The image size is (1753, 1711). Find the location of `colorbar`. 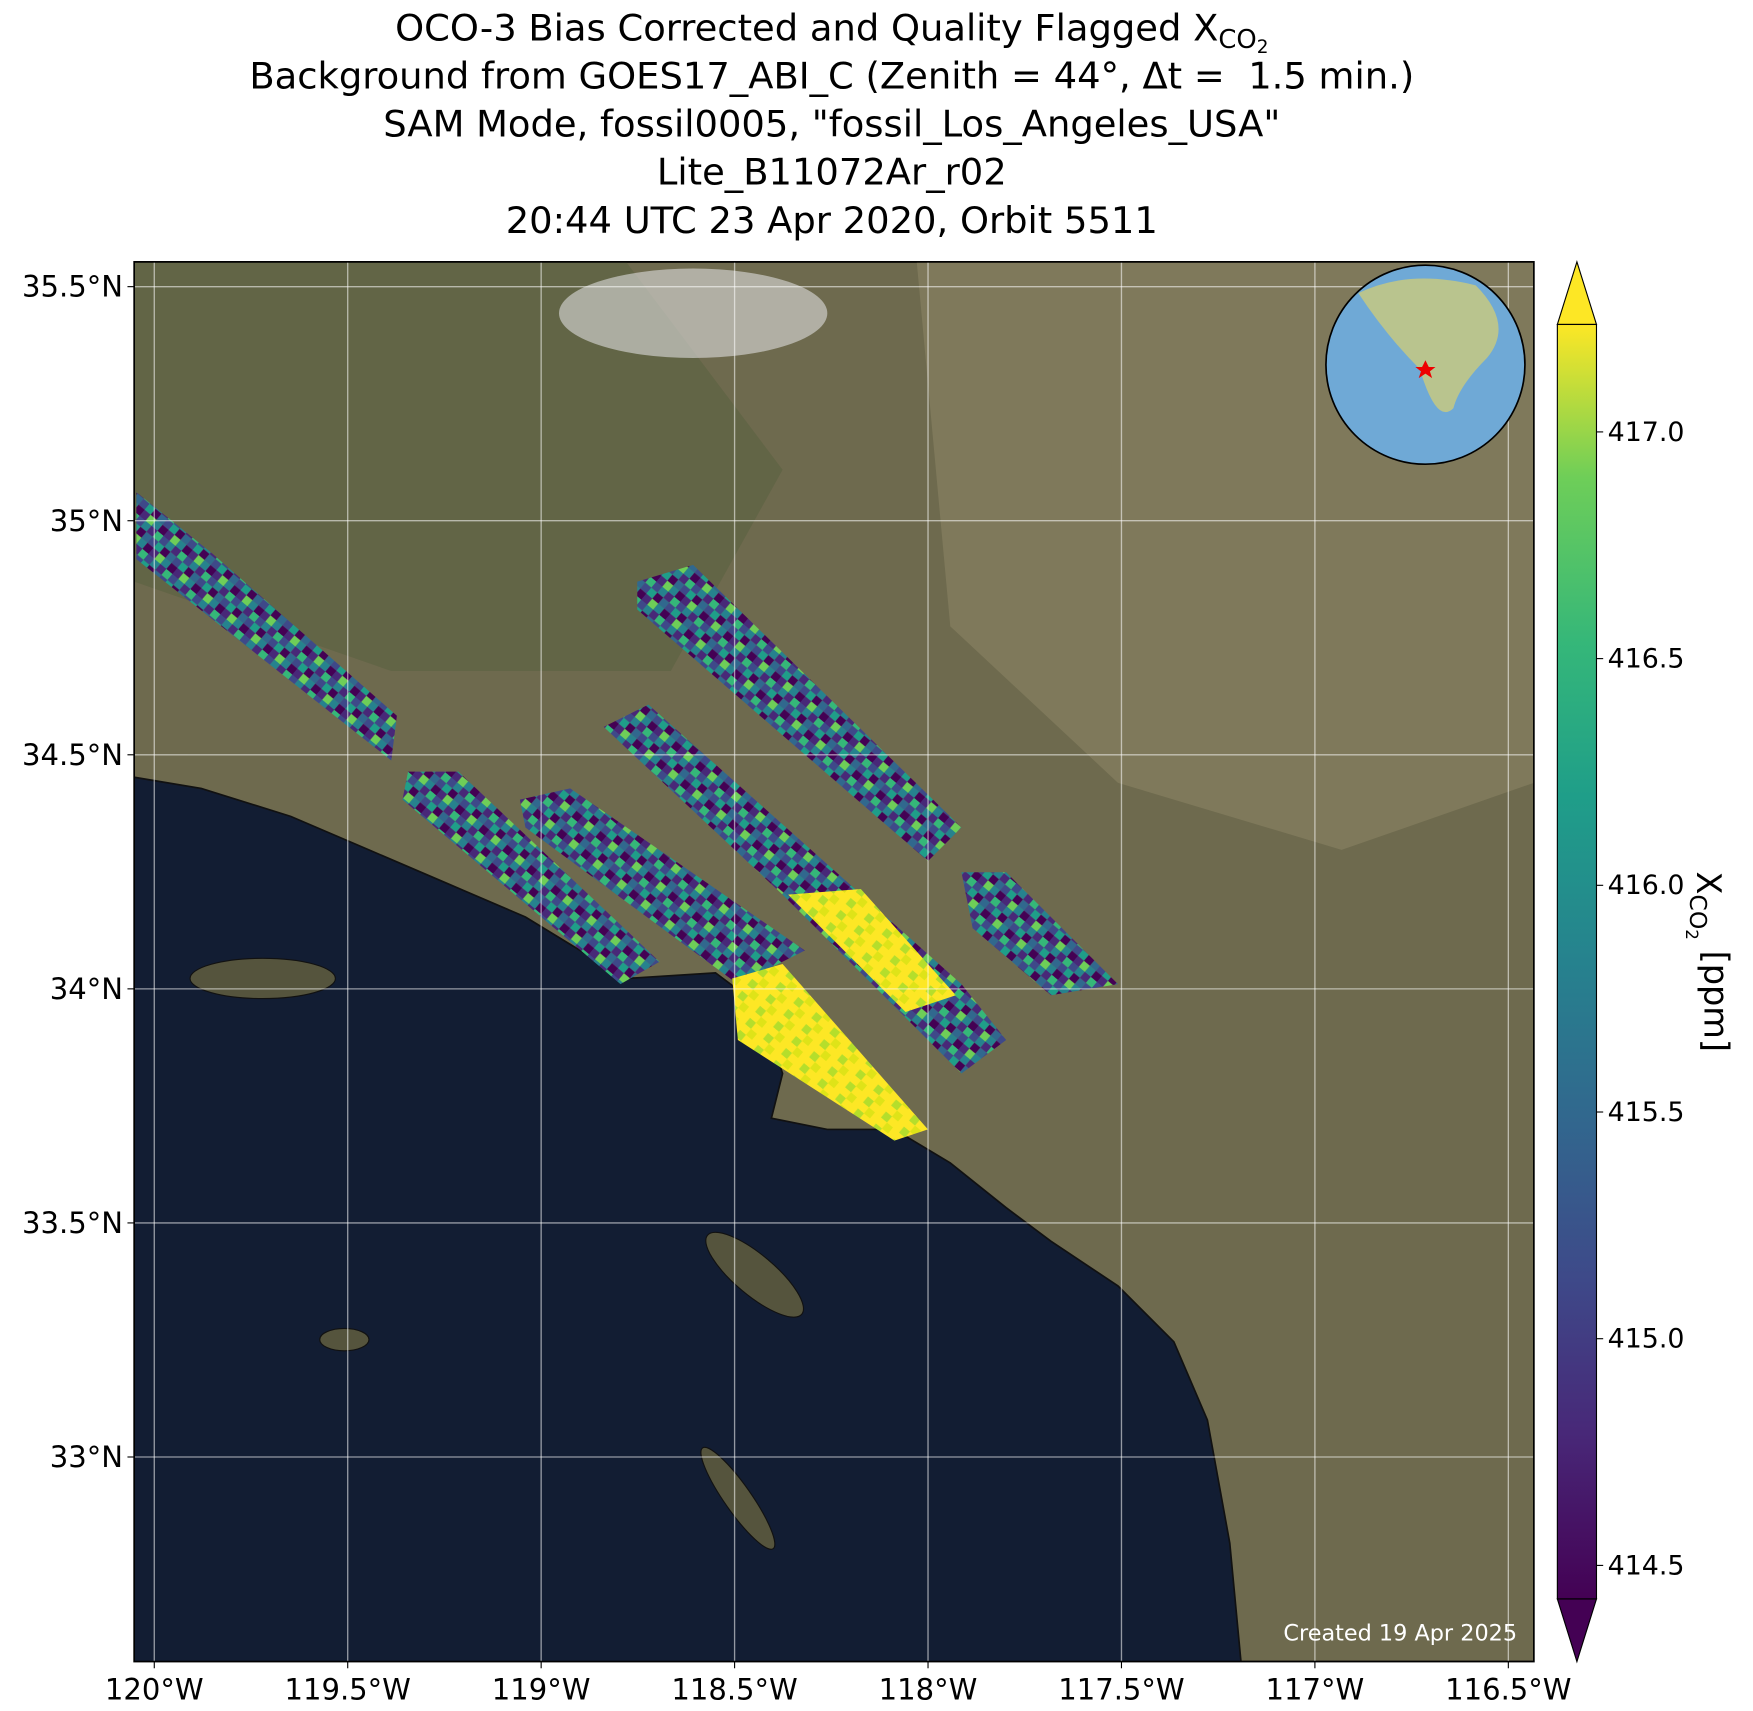

colorbar is located at coordinates (1577, 961).